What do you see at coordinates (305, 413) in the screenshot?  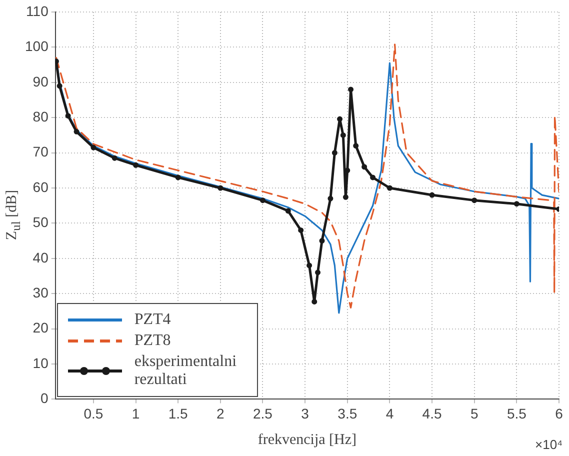 I see `x-tick-label: 3` at bounding box center [305, 413].